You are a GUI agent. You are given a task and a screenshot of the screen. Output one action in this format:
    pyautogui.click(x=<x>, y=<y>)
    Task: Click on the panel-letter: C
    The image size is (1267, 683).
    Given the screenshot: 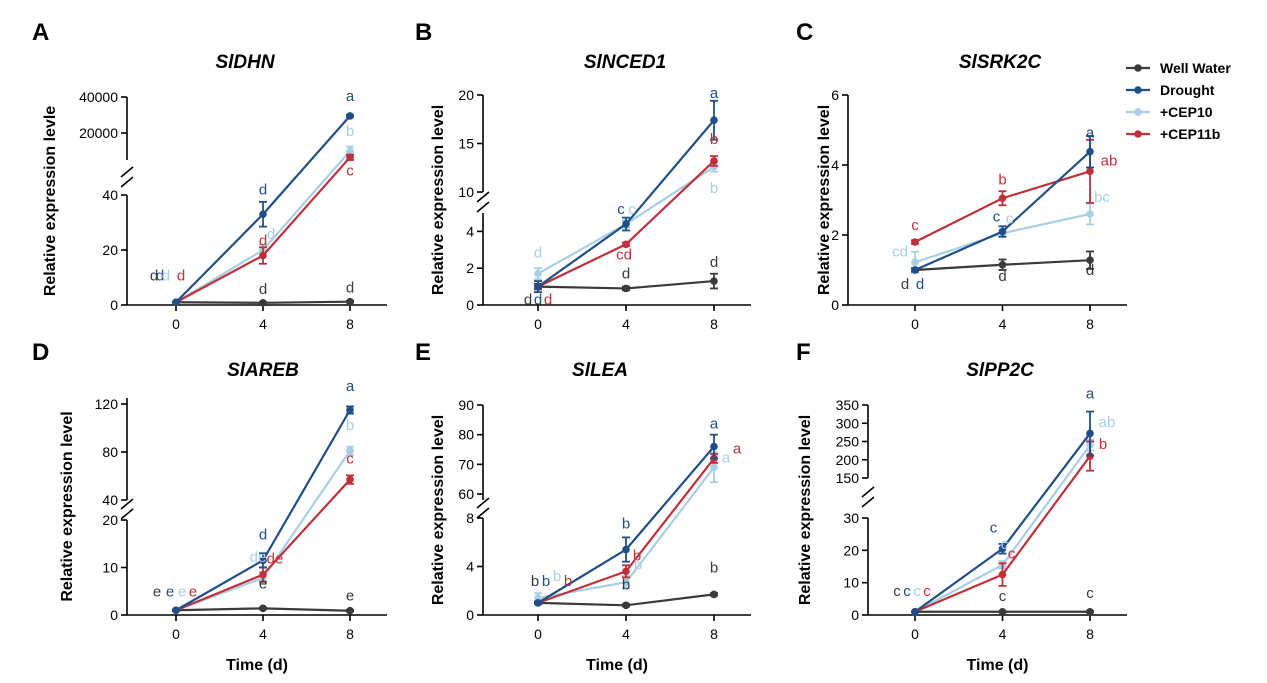 What is the action you would take?
    pyautogui.click(x=804, y=32)
    